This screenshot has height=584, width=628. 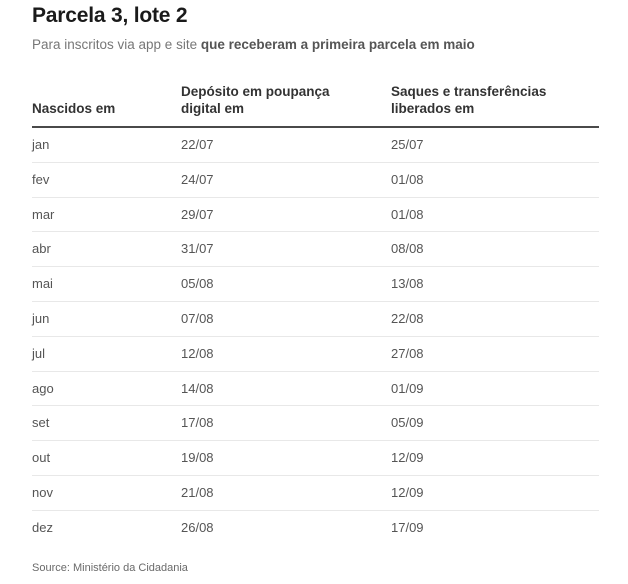 What do you see at coordinates (197, 318) in the screenshot?
I see `cell-deposit-date: 07/08` at bounding box center [197, 318].